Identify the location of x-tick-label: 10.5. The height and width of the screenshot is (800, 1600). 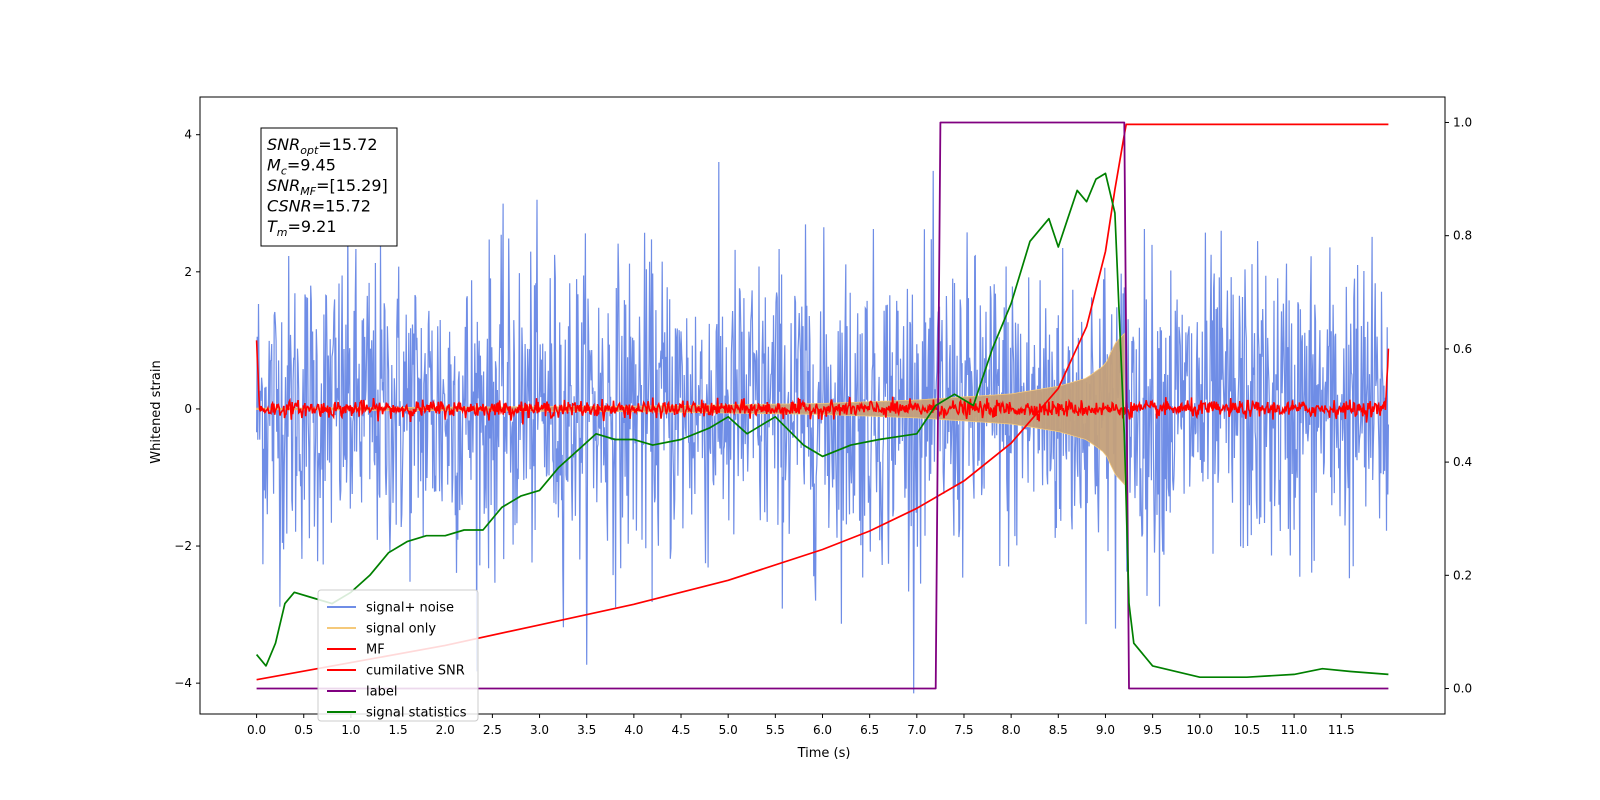
(1247, 730).